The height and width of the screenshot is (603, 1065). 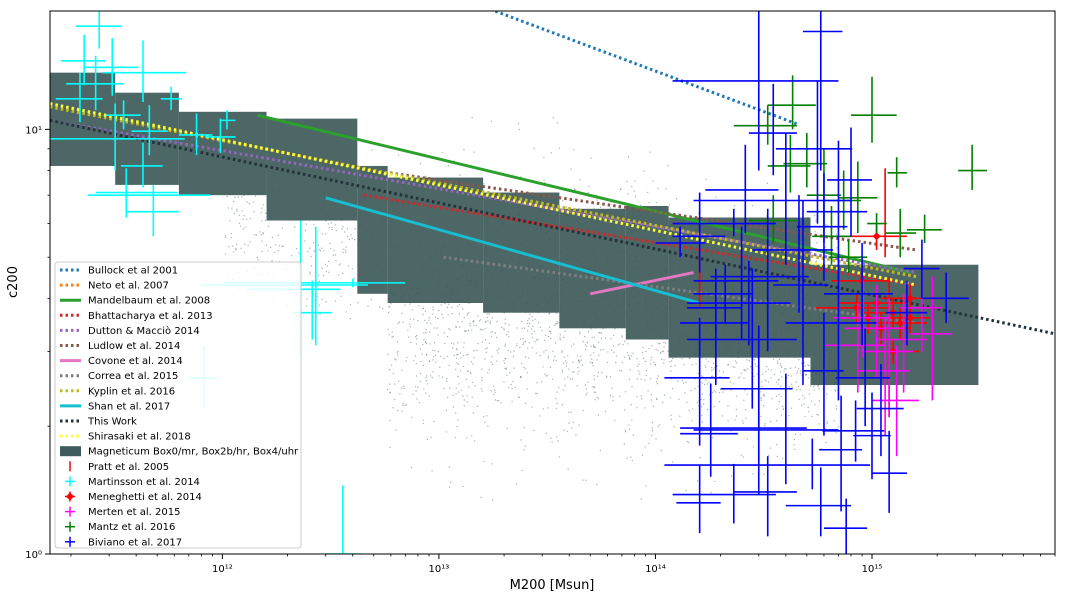 I want to click on legend-label: Dutton & Macciò 2014, so click(x=144, y=331).